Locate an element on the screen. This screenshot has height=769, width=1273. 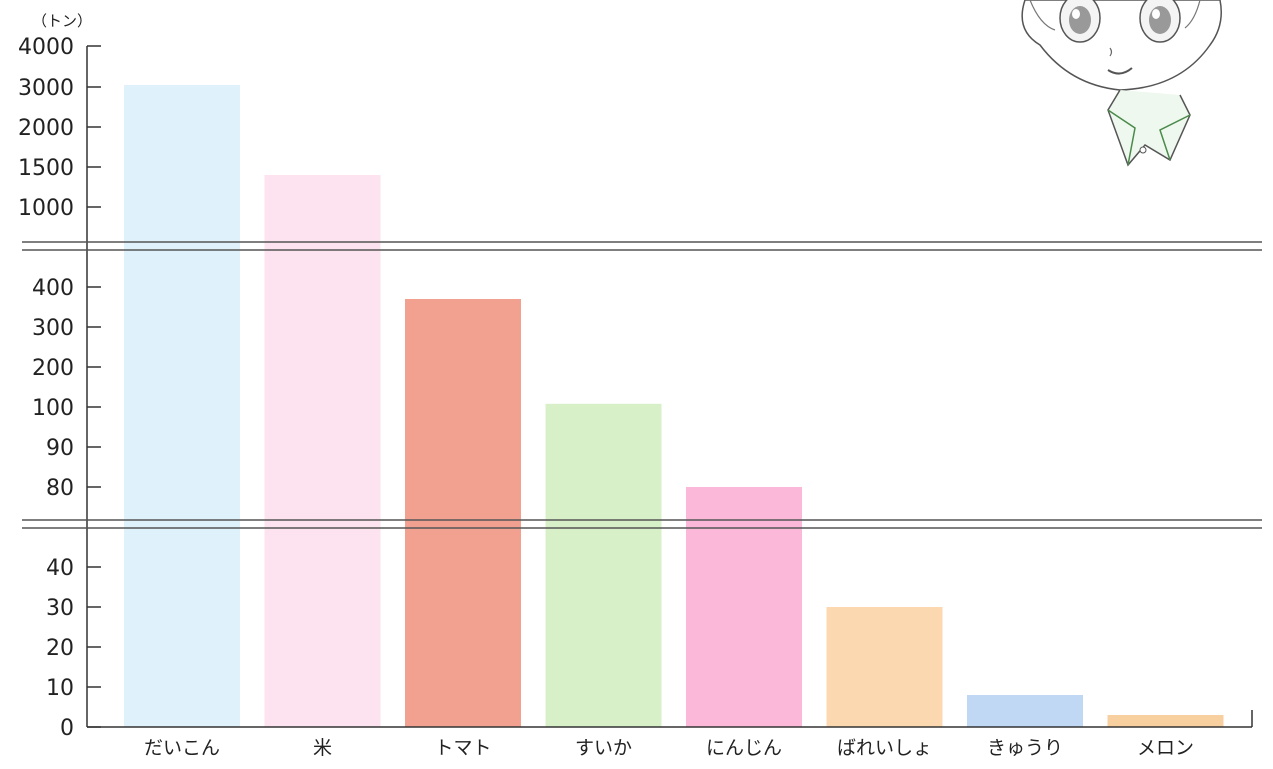
y-tick-label: 30 is located at coordinates (60, 608).